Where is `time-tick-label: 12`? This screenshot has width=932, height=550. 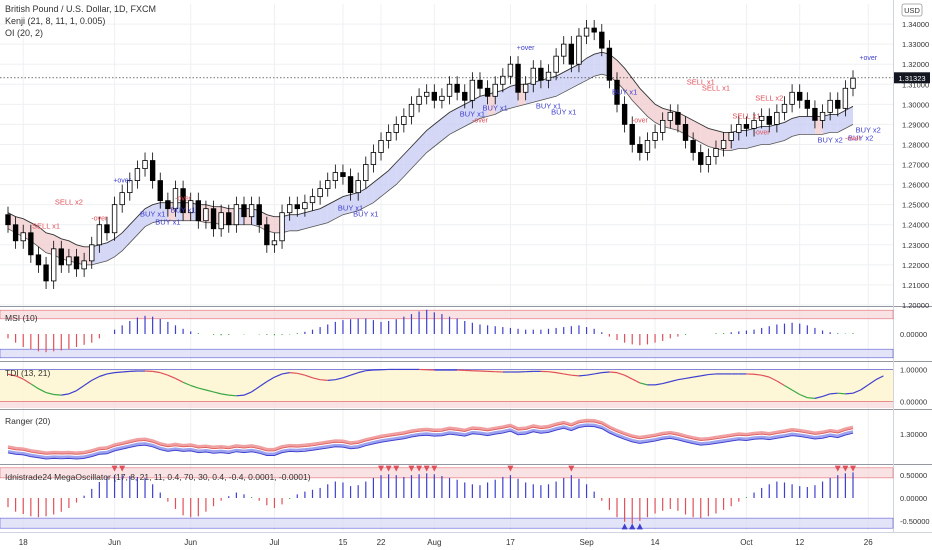
time-tick-label: 12 is located at coordinates (799, 542).